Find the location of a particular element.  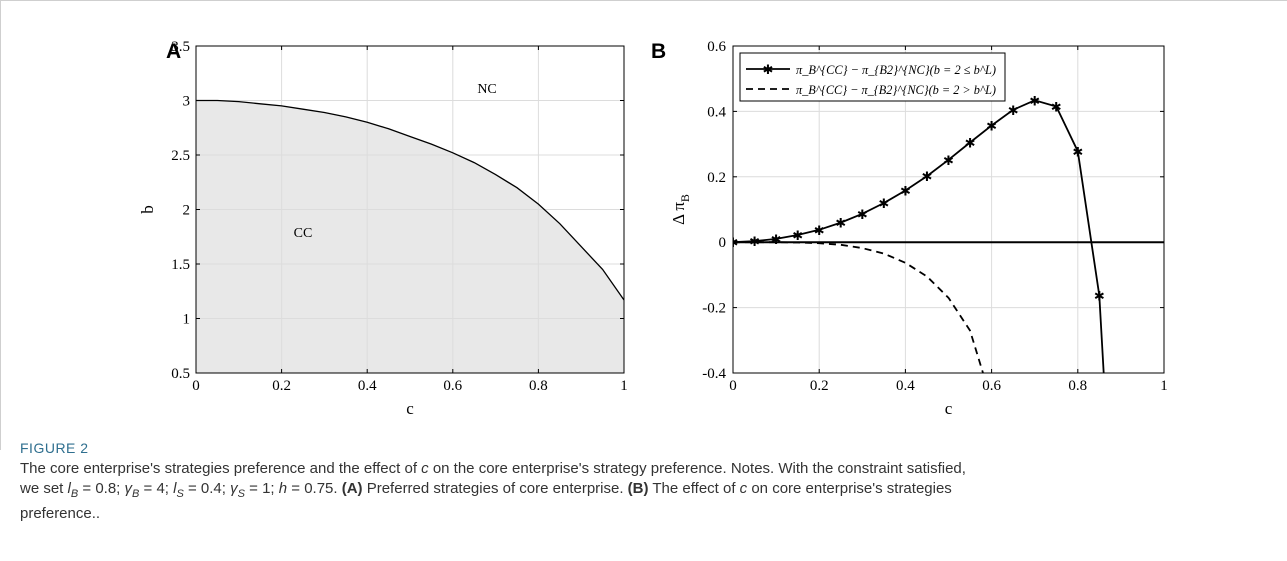

y-tick-label: -0.2 is located at coordinates (714, 309).